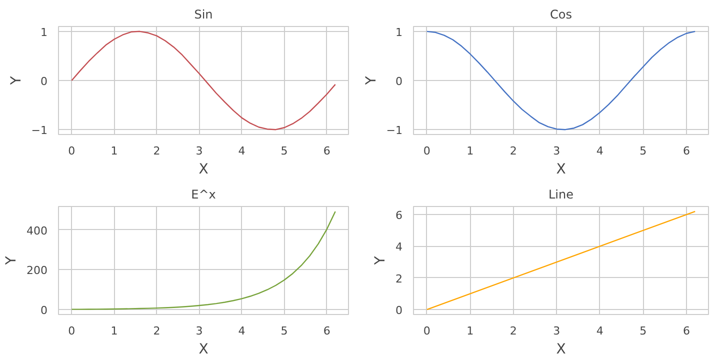 Image resolution: width=720 pixels, height=360 pixels. Describe the element at coordinates (399, 279) in the screenshot. I see `y-tick-label: 2` at that location.